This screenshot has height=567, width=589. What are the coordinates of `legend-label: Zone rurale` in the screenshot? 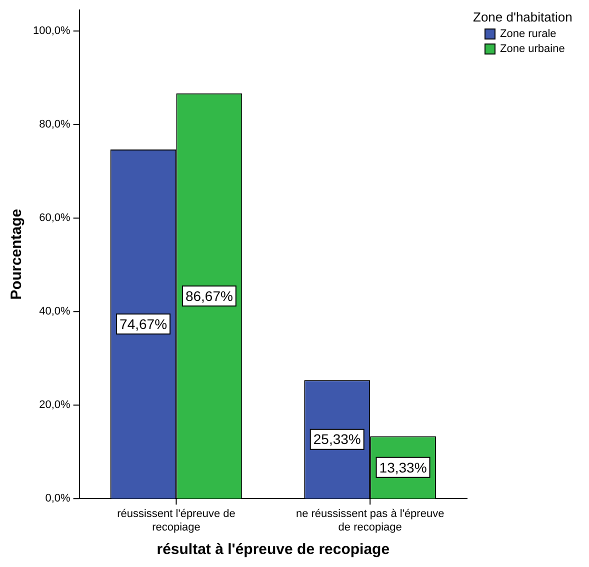 It's located at (528, 34).